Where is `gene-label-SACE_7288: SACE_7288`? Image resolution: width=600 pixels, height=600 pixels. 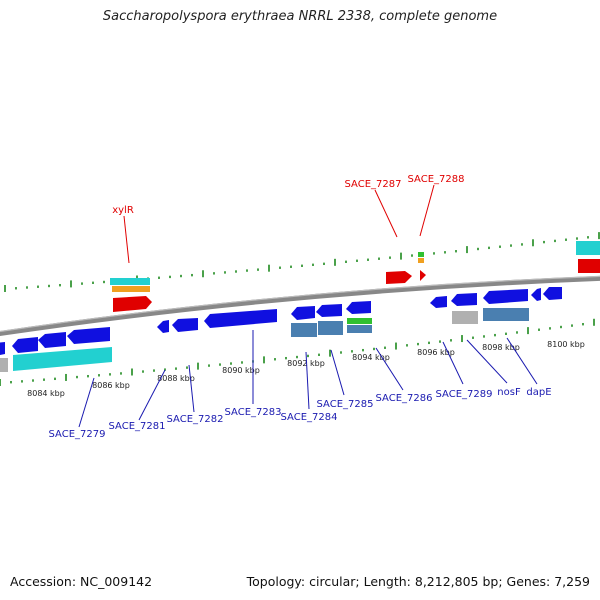
gene-label-SACE_7288: SACE_7288 is located at coordinates (436, 179).